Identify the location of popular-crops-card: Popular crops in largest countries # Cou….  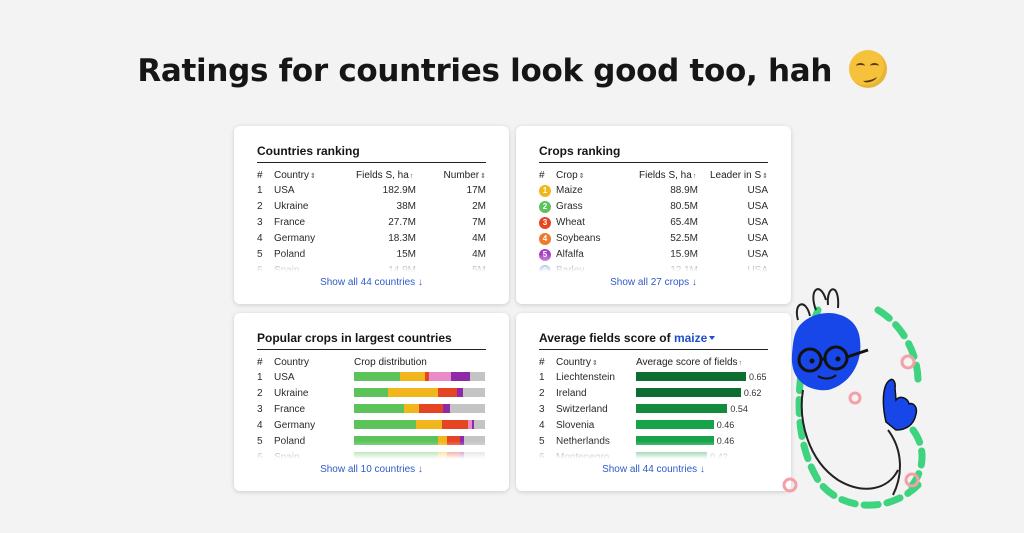
(371, 402).